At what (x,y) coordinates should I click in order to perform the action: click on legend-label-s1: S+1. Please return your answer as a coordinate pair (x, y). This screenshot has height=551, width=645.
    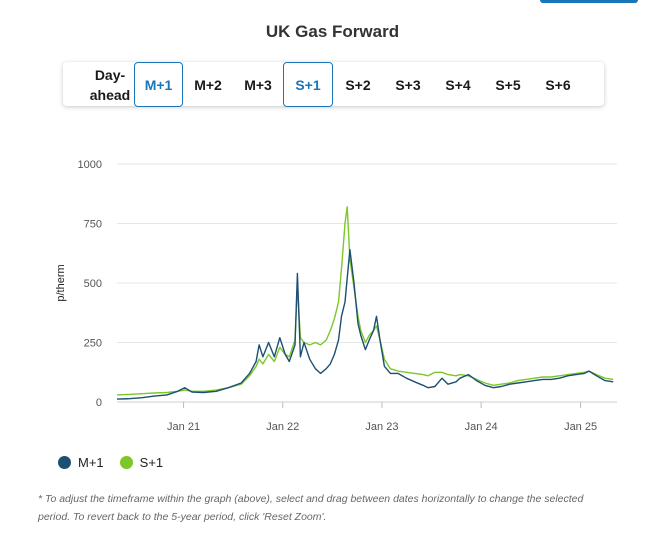
    Looking at the image, I should click on (151, 462).